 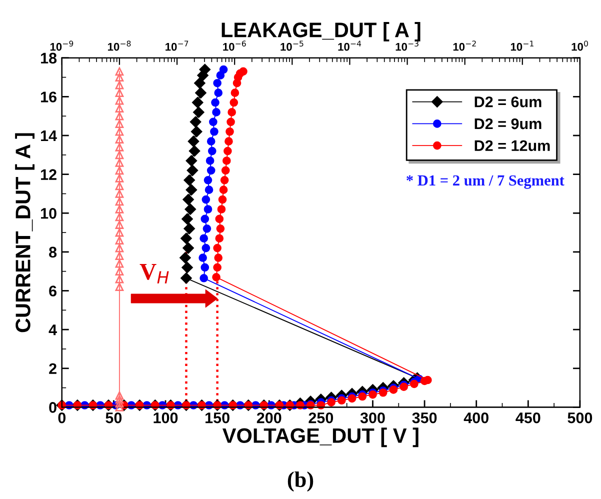 What do you see at coordinates (218, 418) in the screenshot?
I see `x-tick-label: 150` at bounding box center [218, 418].